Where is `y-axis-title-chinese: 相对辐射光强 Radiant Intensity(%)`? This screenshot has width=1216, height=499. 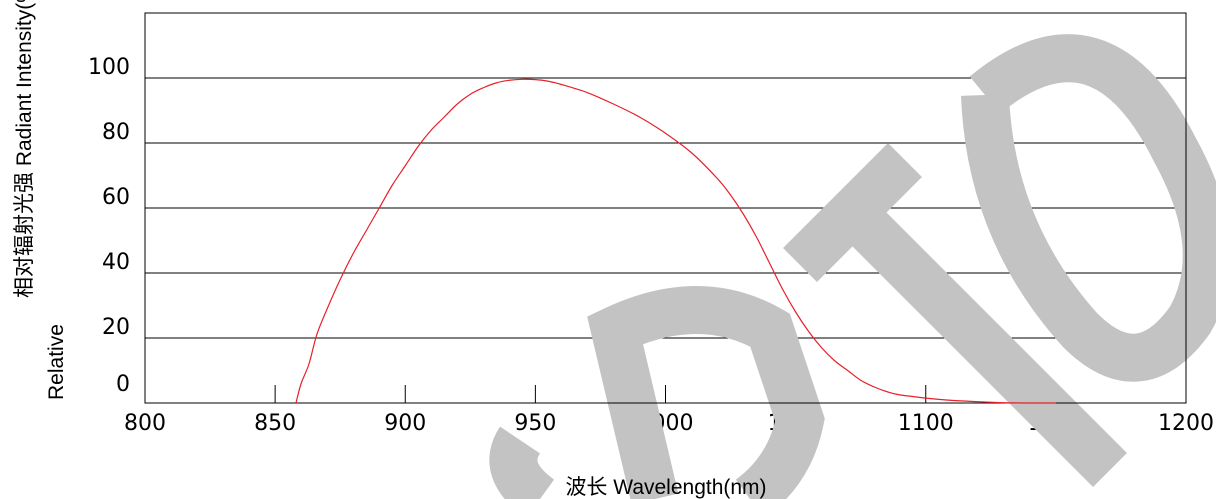
y-axis-title-chinese: 相对辐射光强 Radiant Intensity(%) is located at coordinates (24, 149).